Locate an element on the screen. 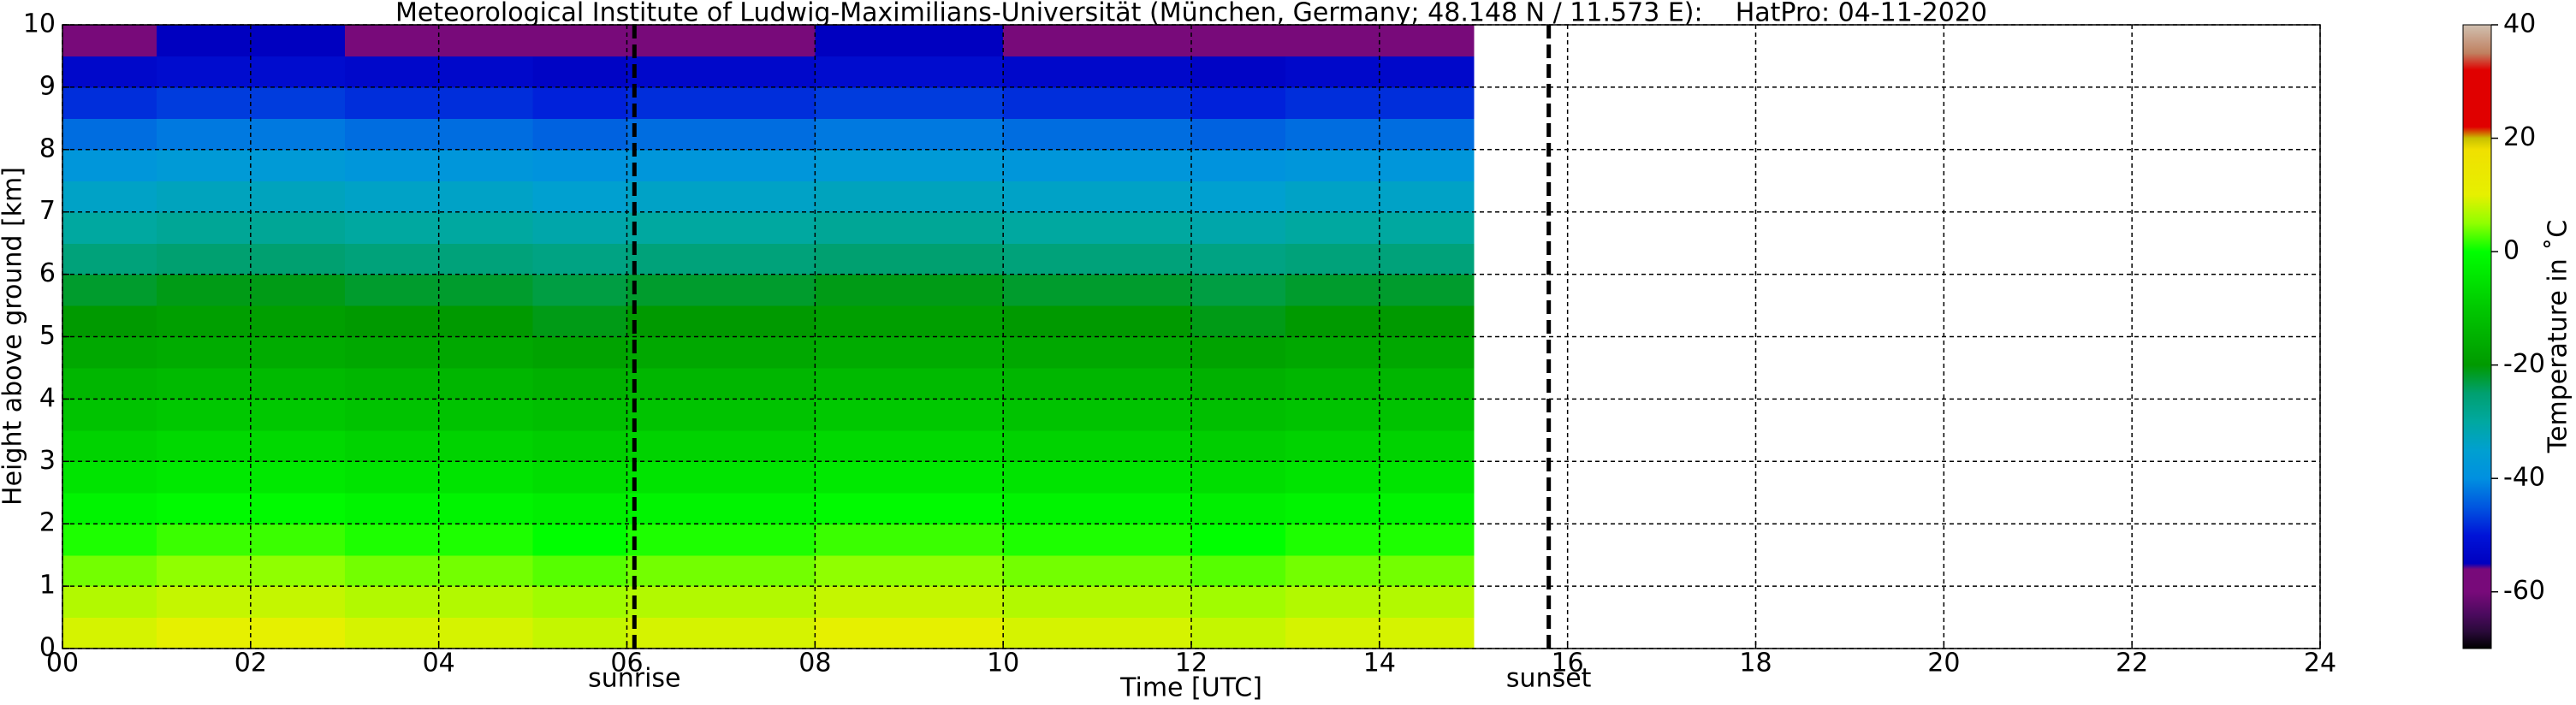  y-tick-label: 10 is located at coordinates (39, 24).